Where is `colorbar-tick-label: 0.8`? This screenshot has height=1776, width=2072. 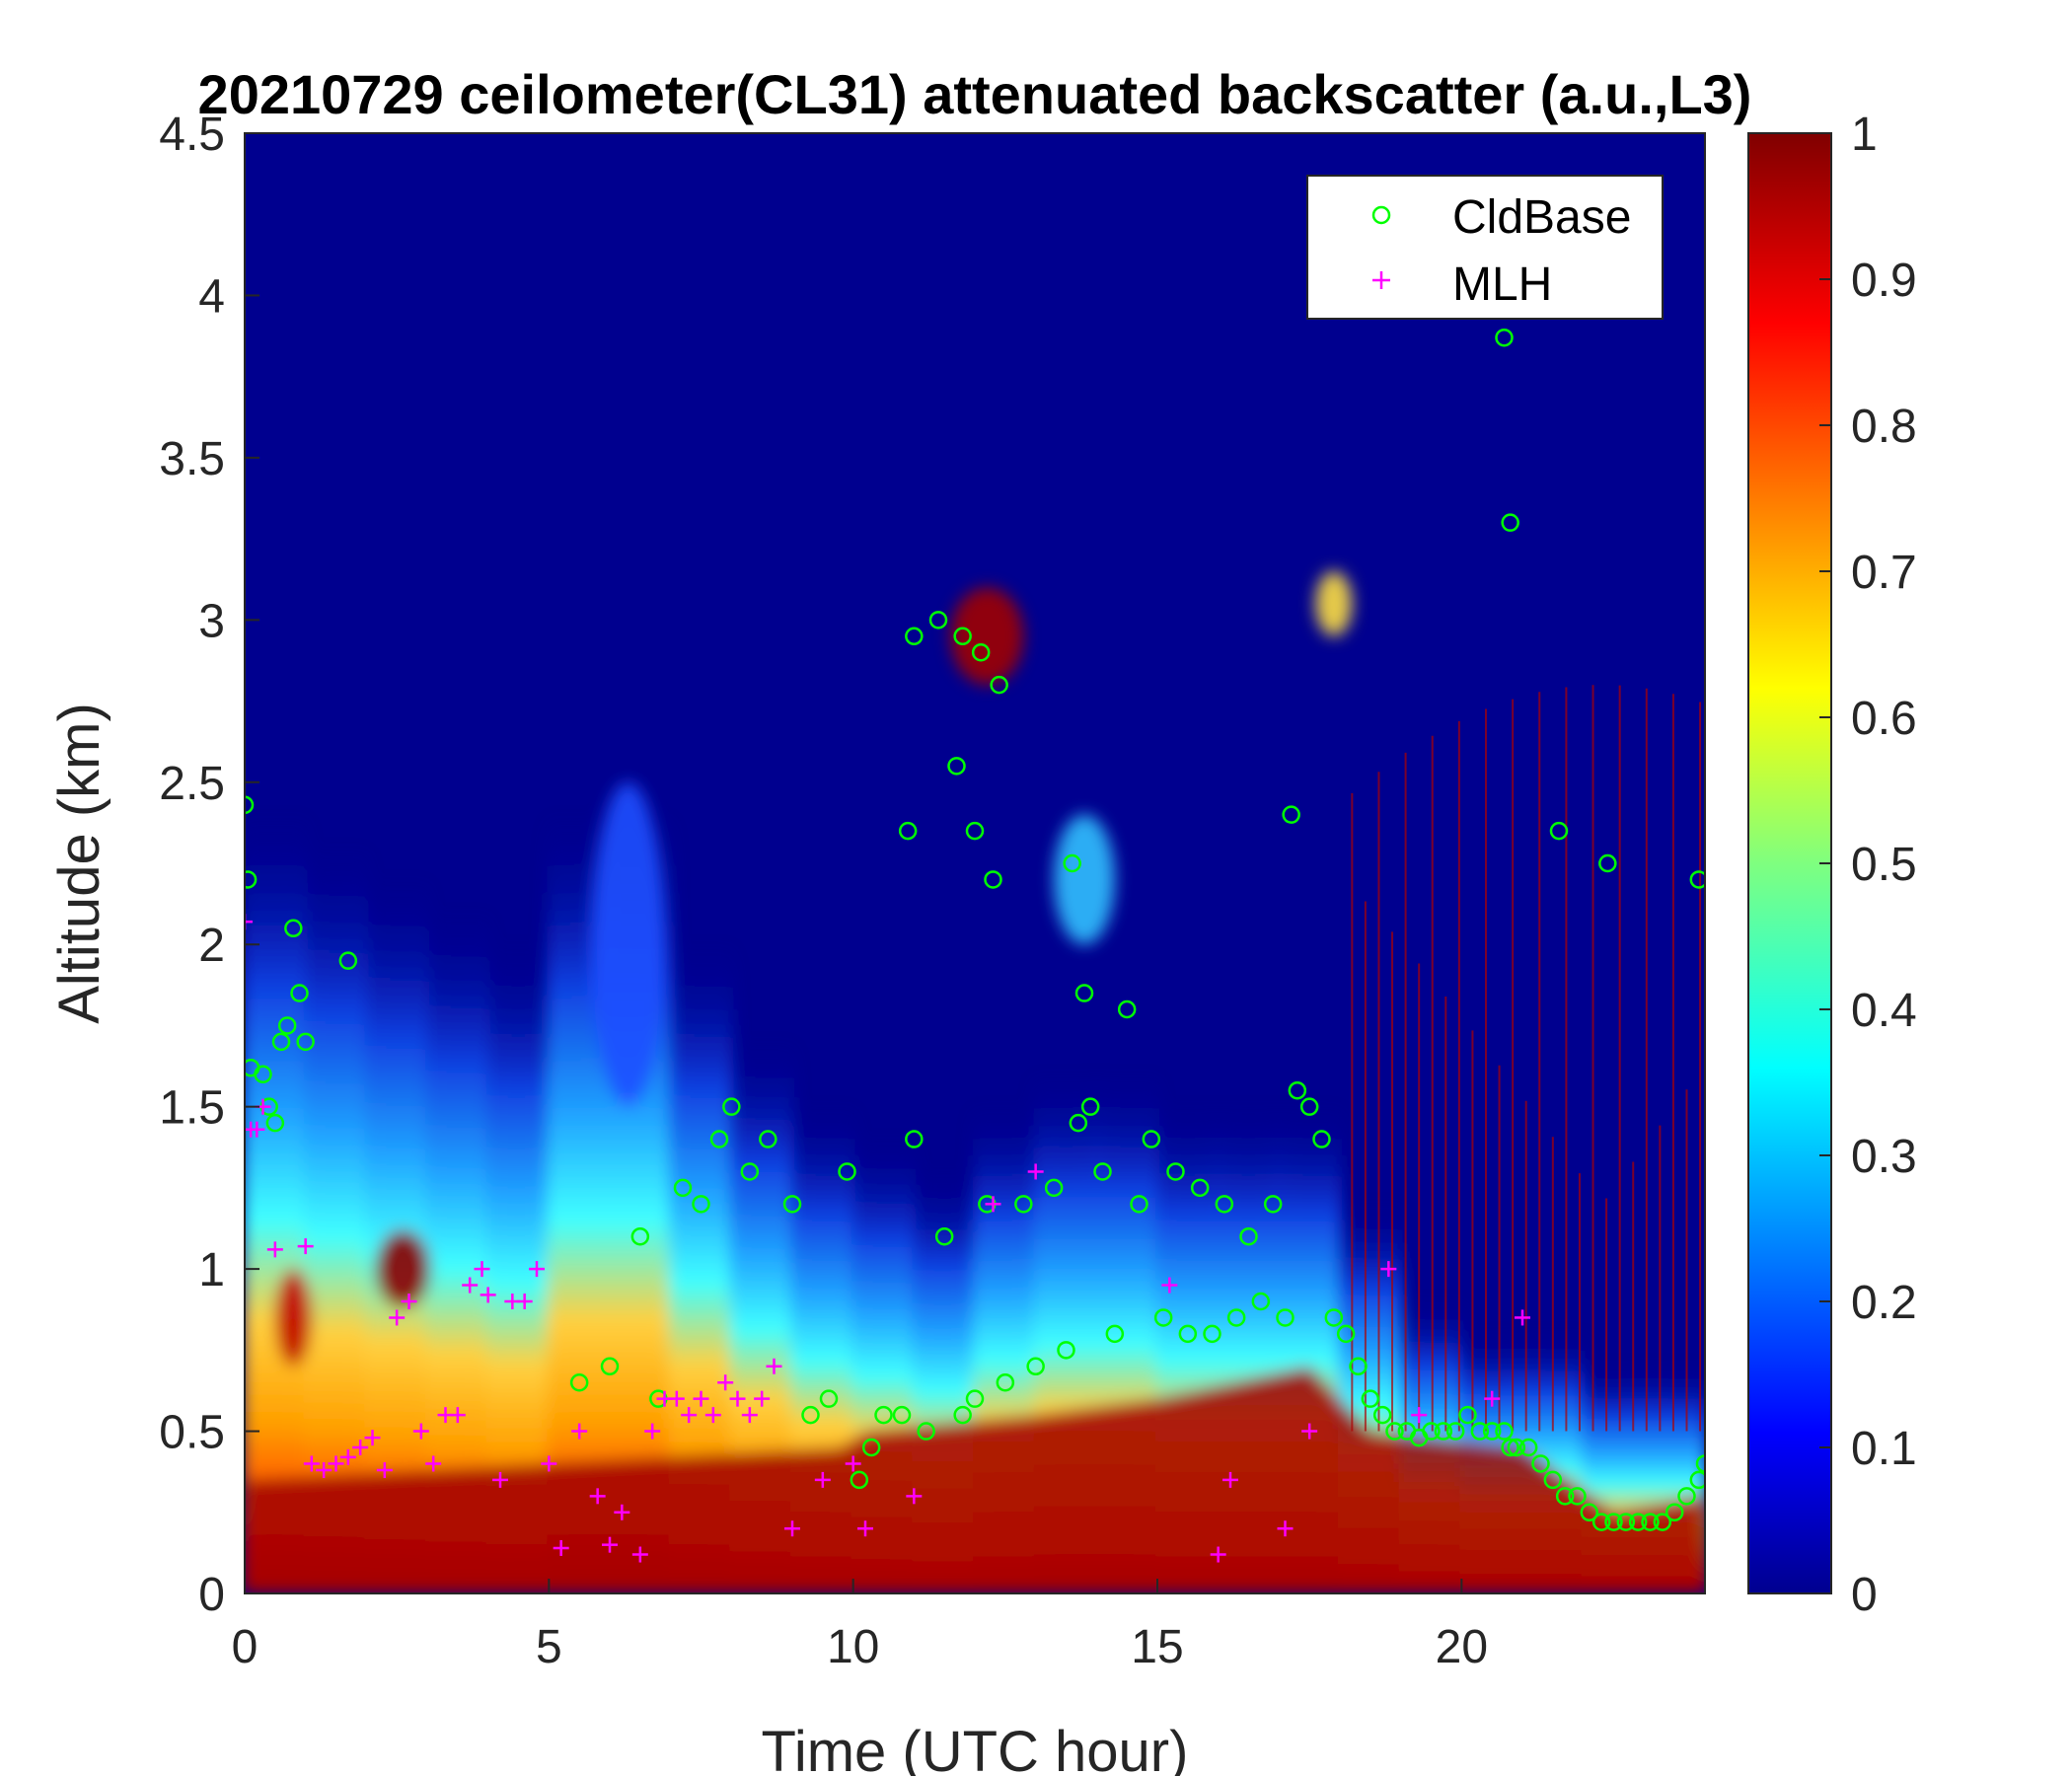
colorbar-tick-label: 0.8 is located at coordinates (1884, 427).